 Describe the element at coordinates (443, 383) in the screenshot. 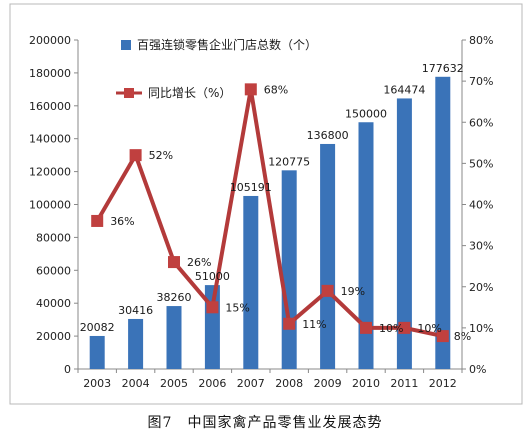

I see `x-tick-label: 2012` at that location.